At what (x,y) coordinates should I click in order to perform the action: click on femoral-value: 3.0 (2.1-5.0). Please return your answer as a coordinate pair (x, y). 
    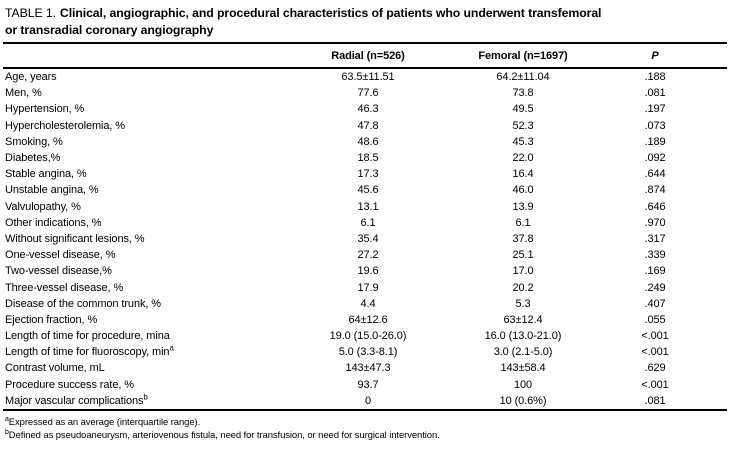
    Looking at the image, I should click on (523, 352).